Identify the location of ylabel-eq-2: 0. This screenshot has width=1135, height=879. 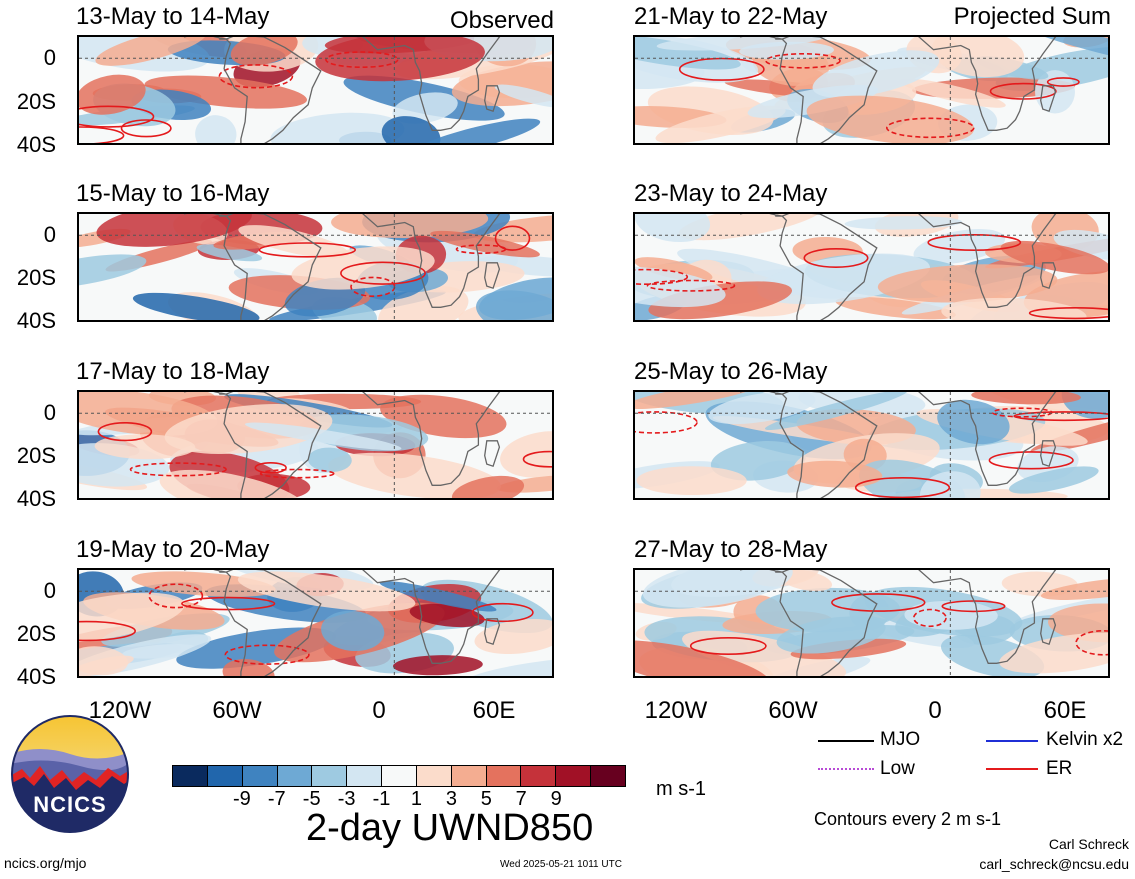
(49, 234).